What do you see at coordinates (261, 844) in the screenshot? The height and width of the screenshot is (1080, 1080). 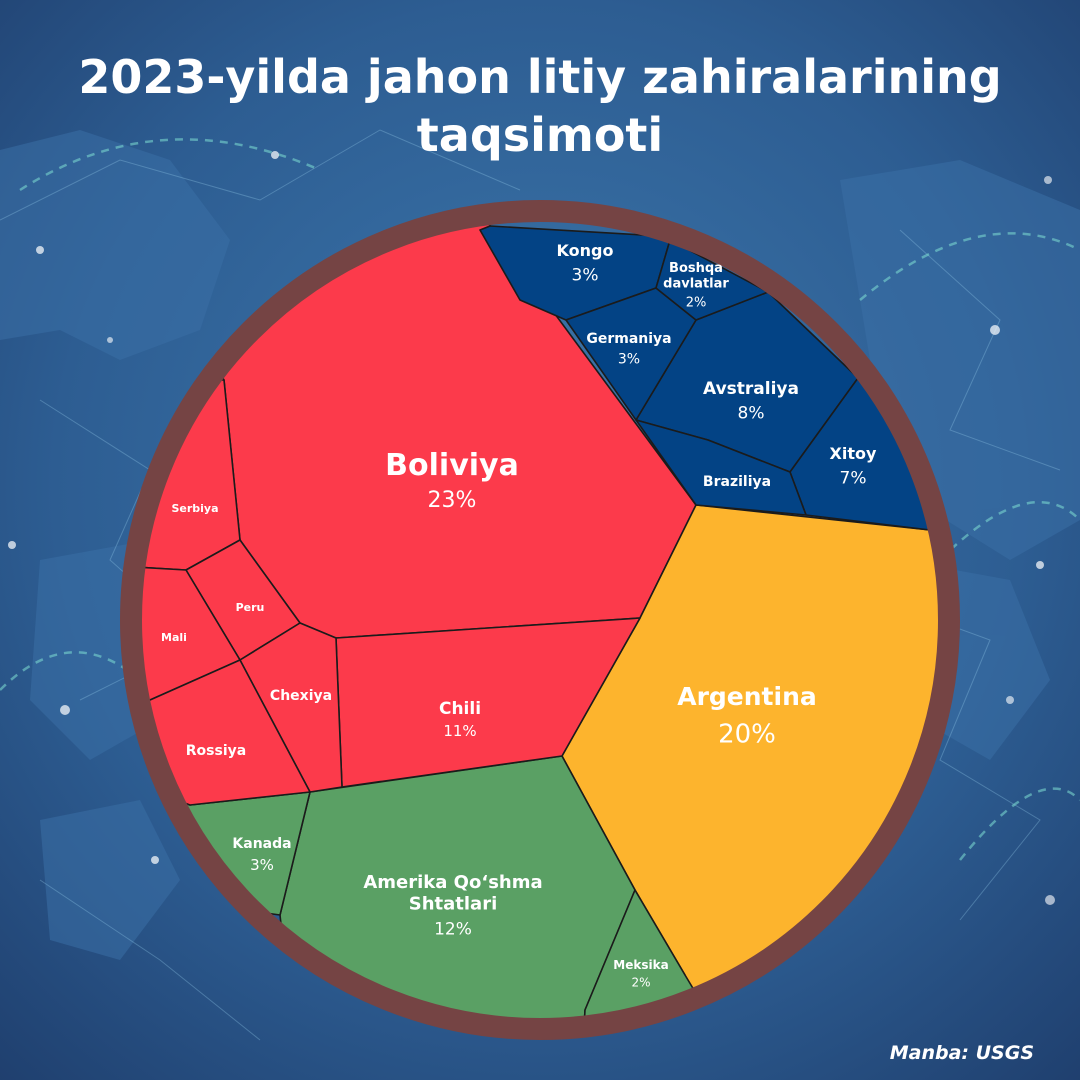 I see `cell-label-kanada: Kanada` at bounding box center [261, 844].